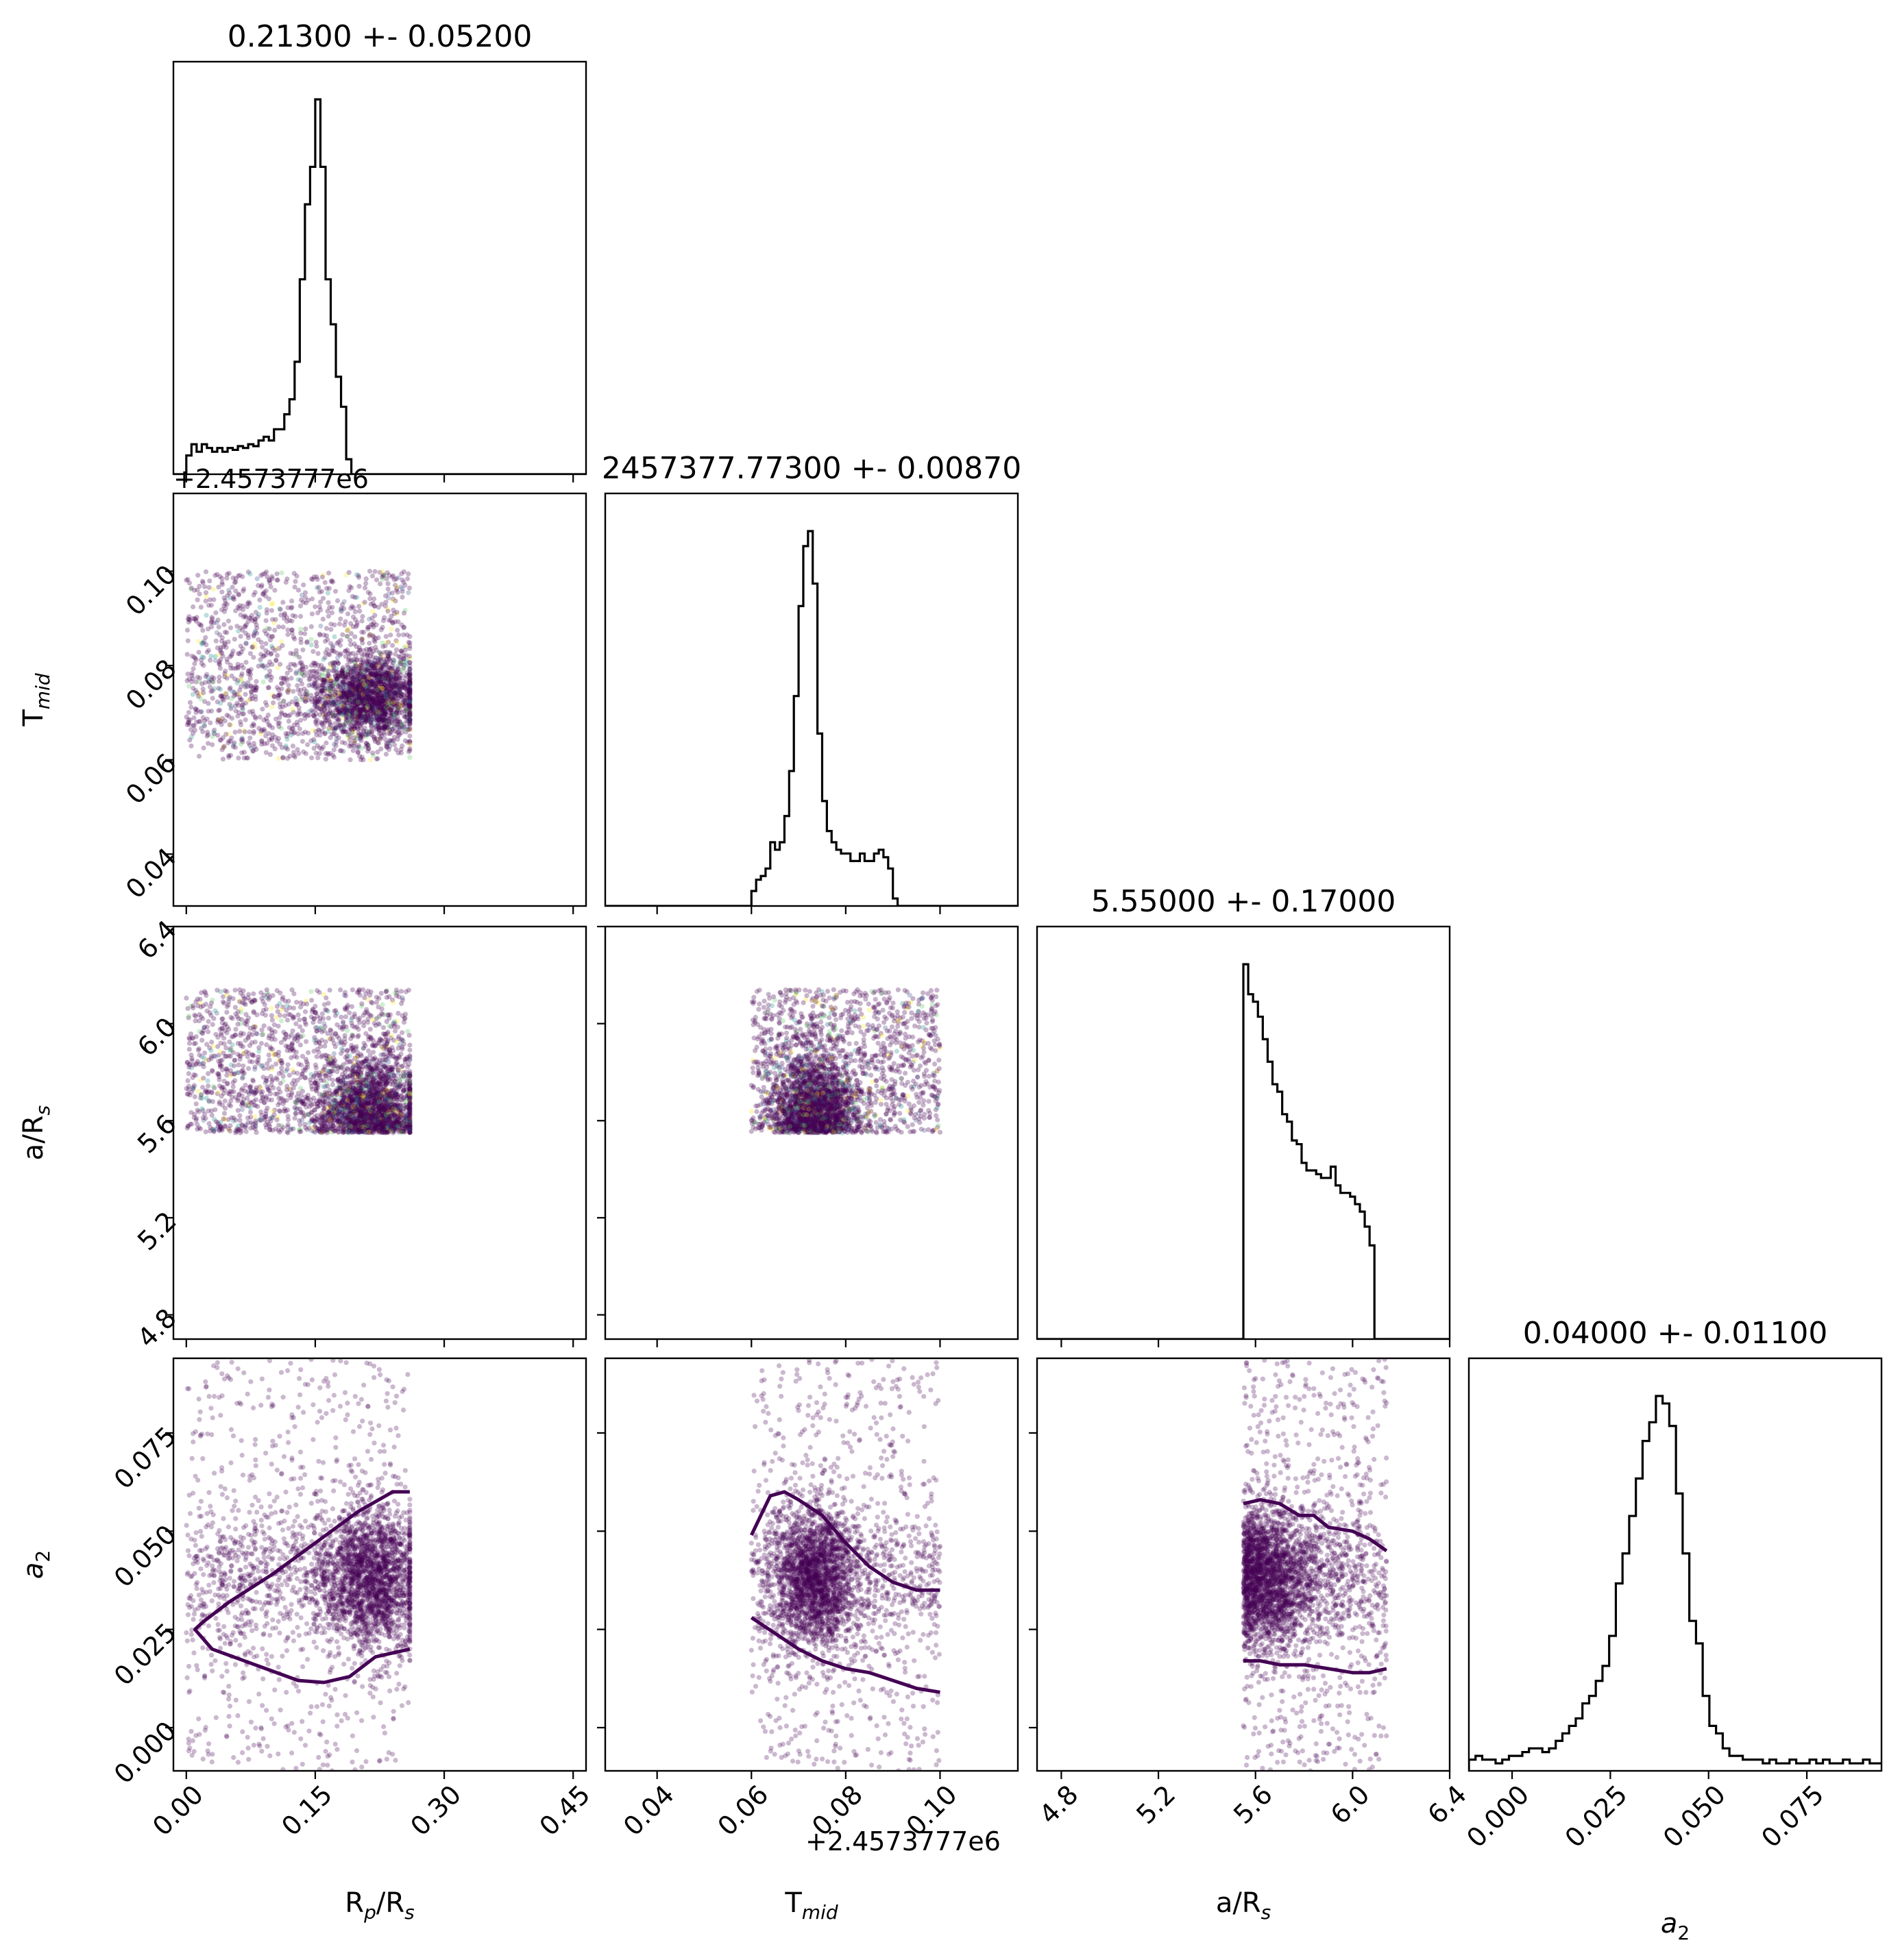  I want to click on scatter-panel-rprs-vs-ars: 4.85.25.66.06.4, so click(359, 1133).